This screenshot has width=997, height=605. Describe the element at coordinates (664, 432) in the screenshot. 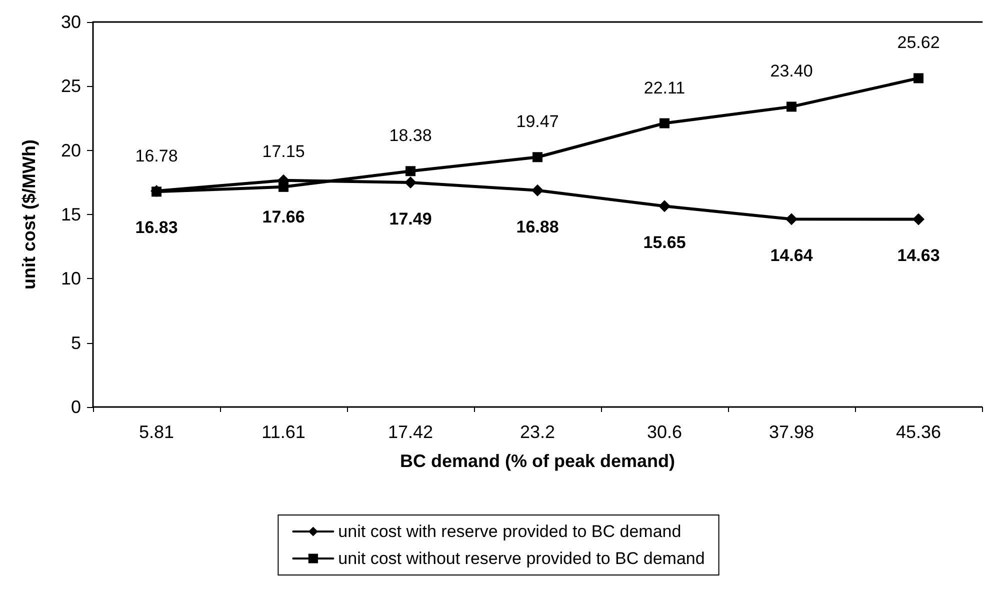

I see `x-tick-label: 30.6` at that location.